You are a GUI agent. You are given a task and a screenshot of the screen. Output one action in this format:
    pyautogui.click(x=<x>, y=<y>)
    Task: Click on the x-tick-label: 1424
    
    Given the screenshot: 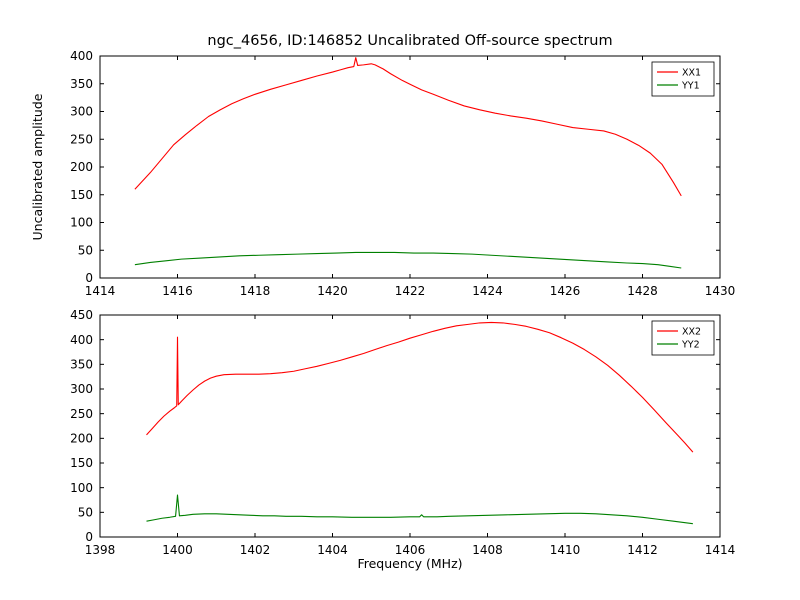 What is the action you would take?
    pyautogui.click(x=487, y=291)
    